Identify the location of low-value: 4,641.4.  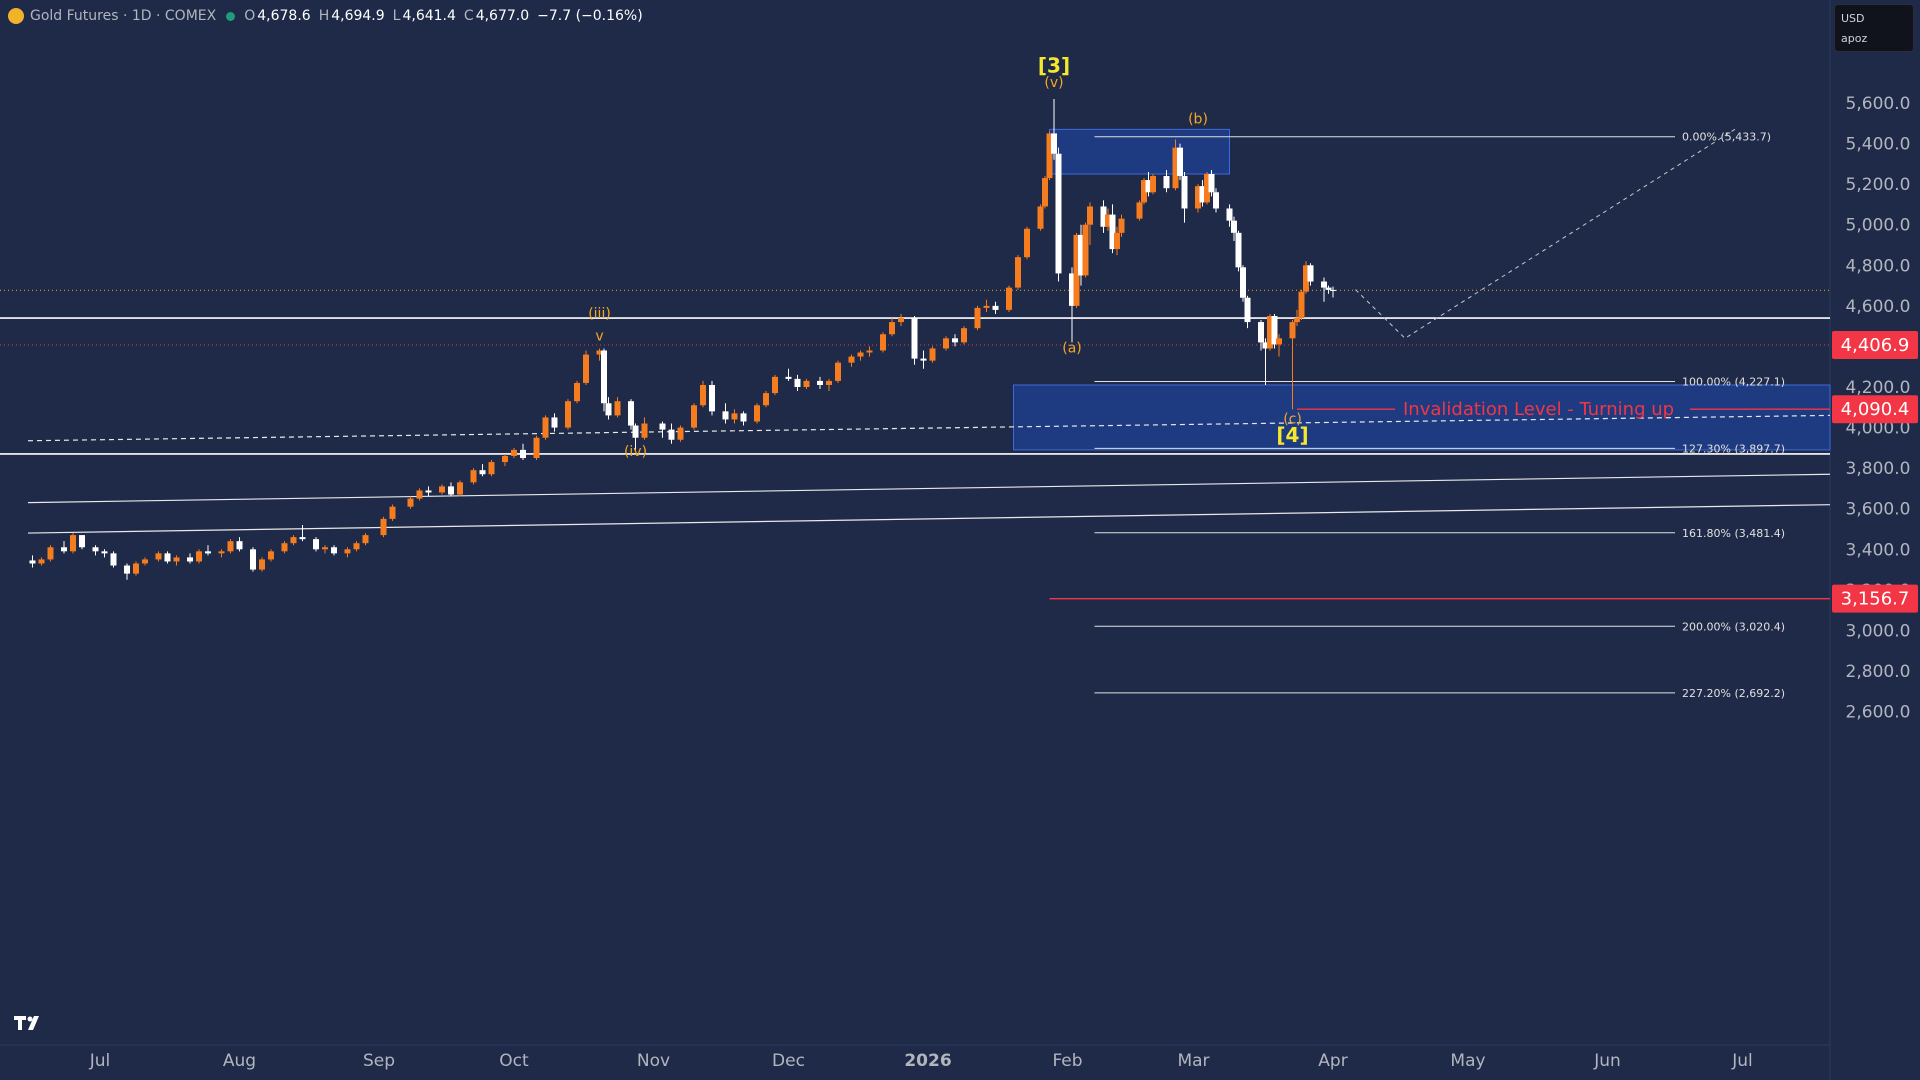
(429, 16).